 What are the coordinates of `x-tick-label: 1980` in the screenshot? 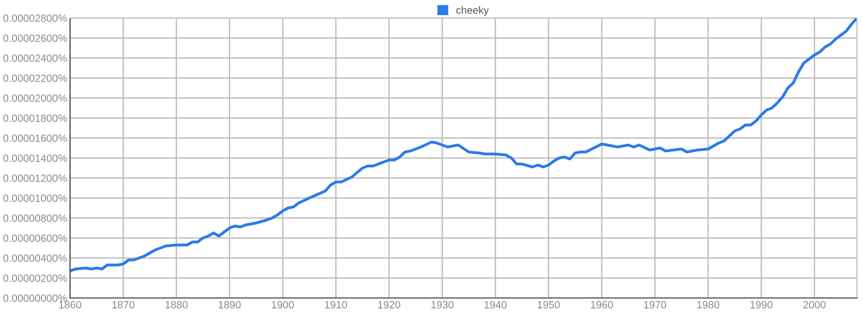 It's located at (708, 304).